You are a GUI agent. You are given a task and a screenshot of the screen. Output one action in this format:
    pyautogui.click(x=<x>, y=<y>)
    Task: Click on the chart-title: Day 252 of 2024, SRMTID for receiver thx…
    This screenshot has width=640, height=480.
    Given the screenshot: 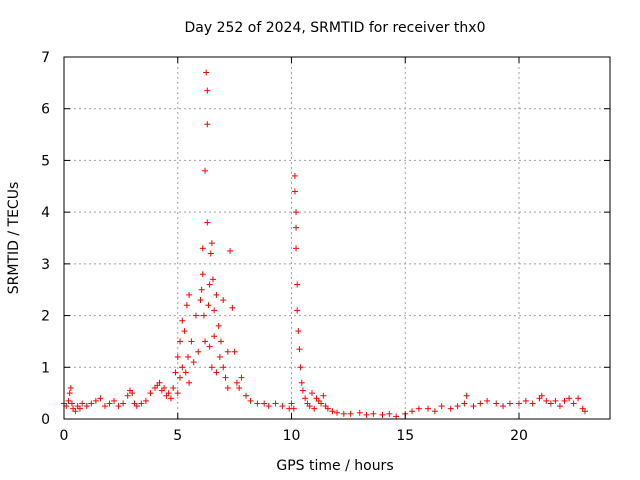 What is the action you would take?
    pyautogui.click(x=335, y=28)
    